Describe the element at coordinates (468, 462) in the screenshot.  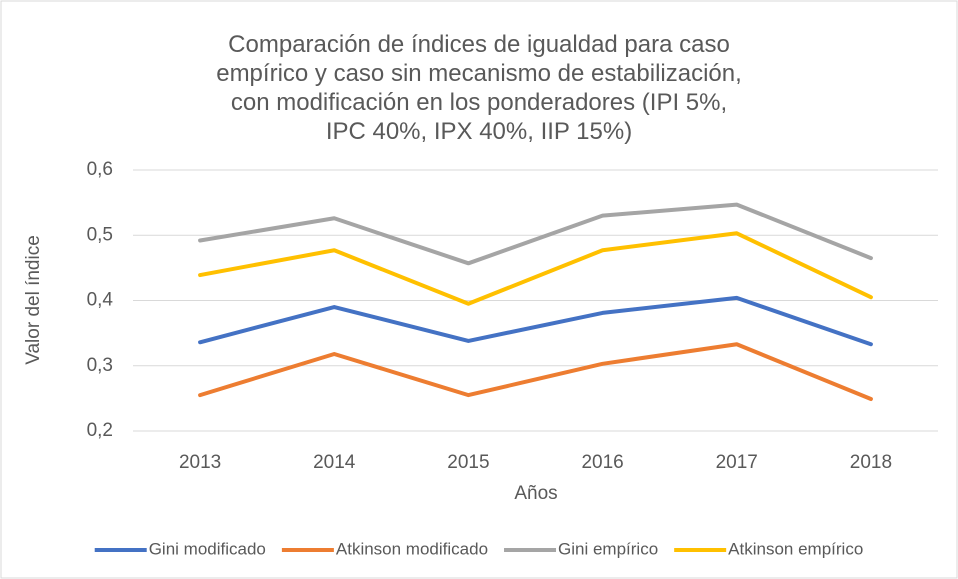
I see `x-tick-label: 2015` at that location.